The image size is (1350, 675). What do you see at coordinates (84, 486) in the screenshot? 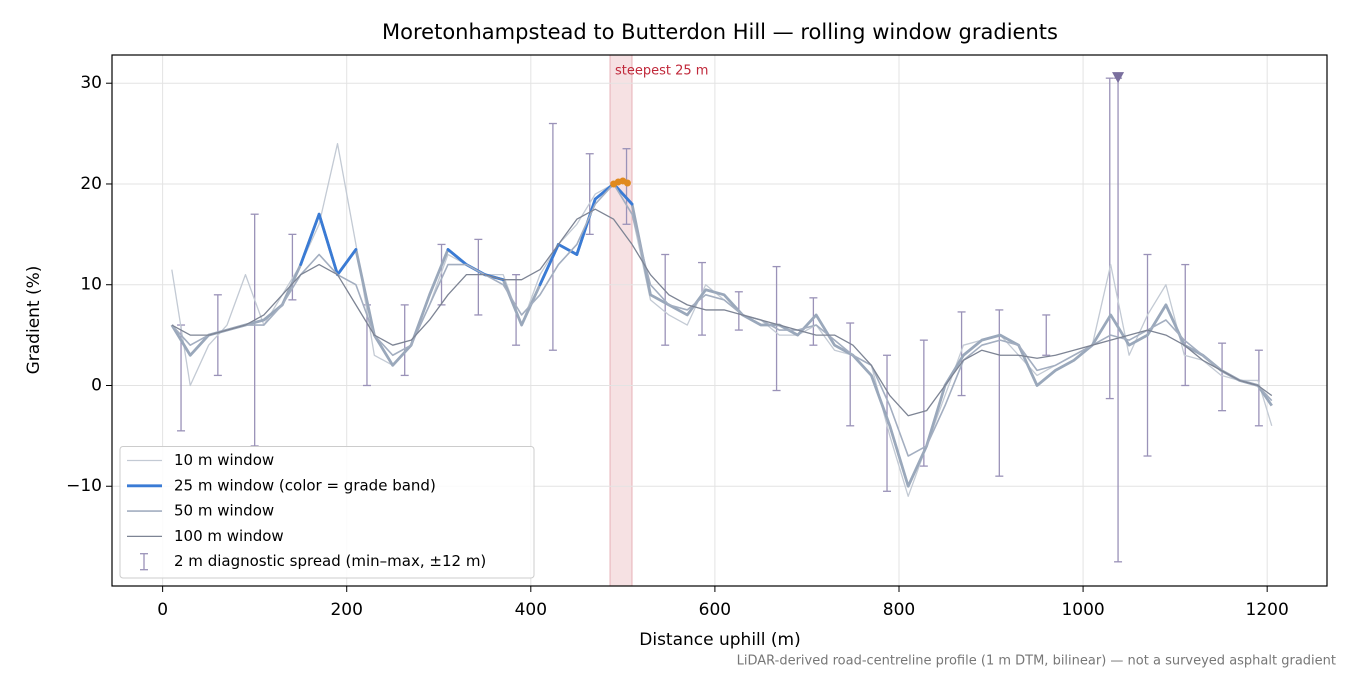
I see `y-tick-label: −10` at bounding box center [84, 486].